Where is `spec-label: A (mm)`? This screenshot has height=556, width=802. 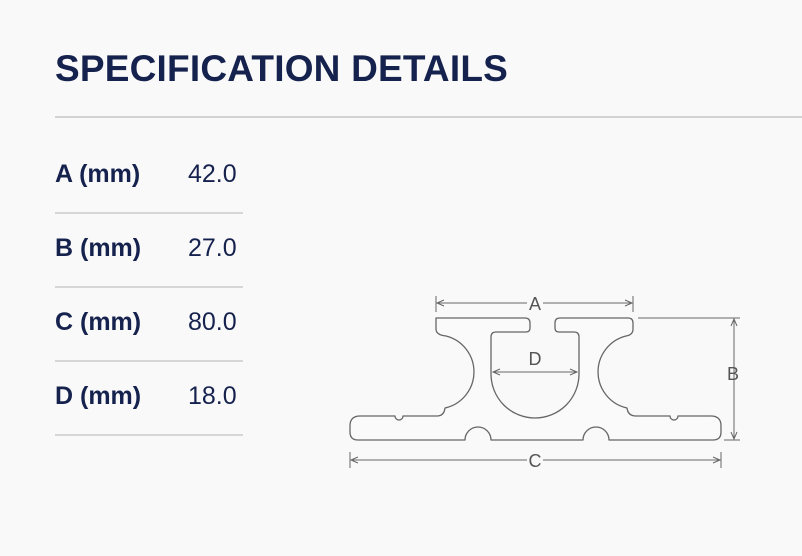
spec-label: A (mm) is located at coordinates (98, 174).